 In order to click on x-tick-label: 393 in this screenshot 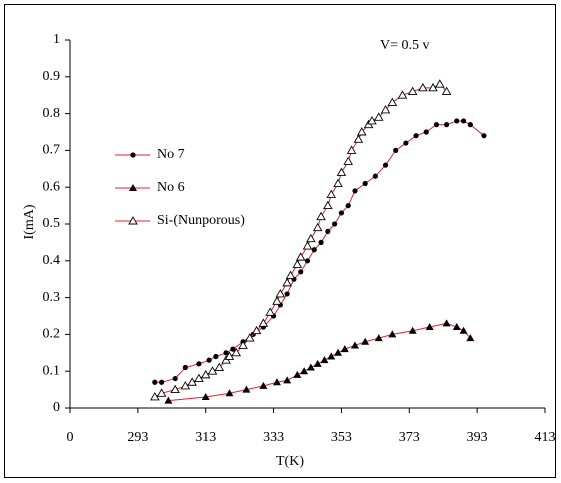, I will do `click(477, 437)`.